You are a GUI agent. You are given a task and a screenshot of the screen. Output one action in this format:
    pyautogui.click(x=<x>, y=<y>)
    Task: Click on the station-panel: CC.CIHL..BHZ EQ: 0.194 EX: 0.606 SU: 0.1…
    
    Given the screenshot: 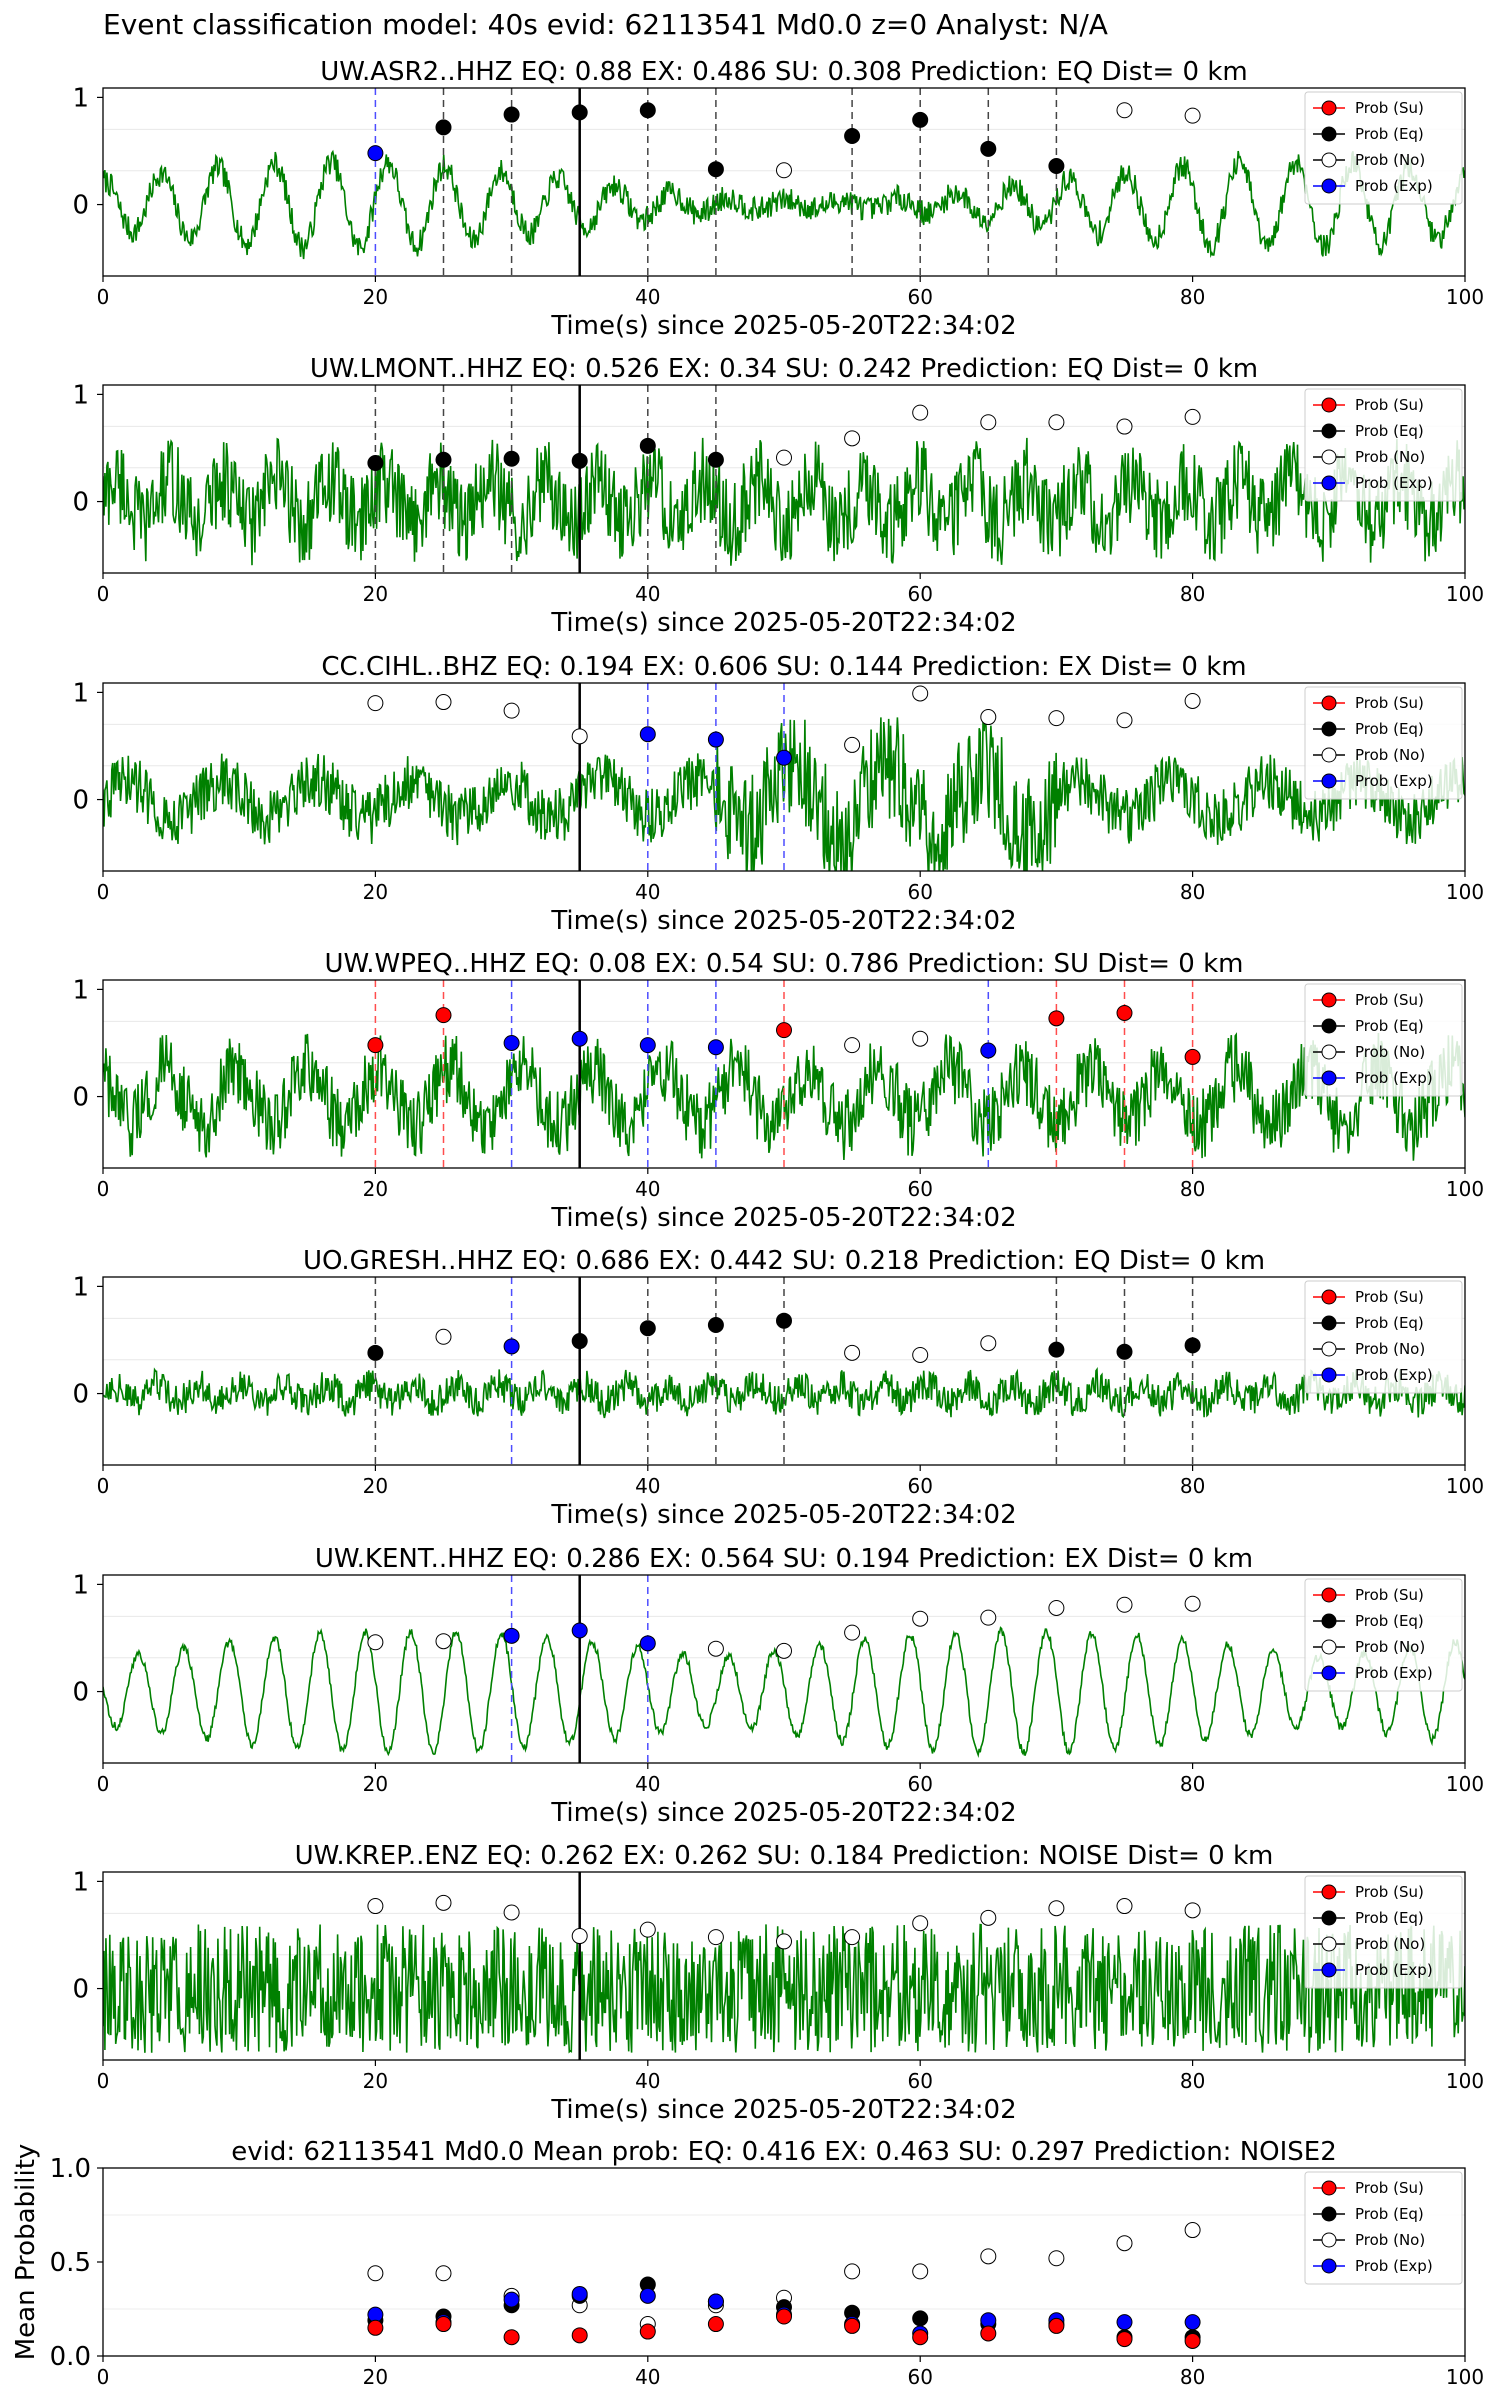 What is the action you would take?
    pyautogui.click(x=778, y=794)
    